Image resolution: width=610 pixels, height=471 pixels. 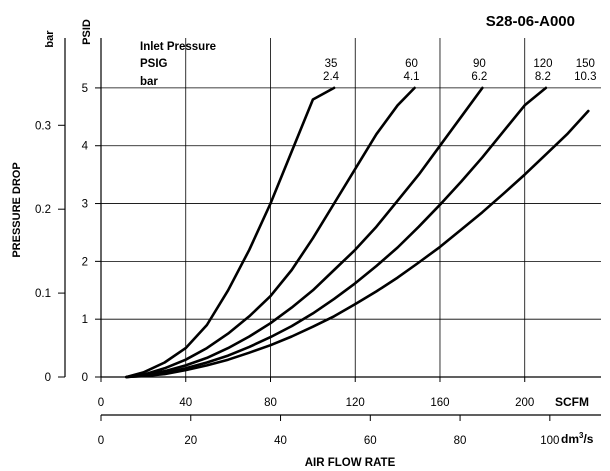 I want to click on dm3s-tick-label: 20, so click(x=190, y=441).